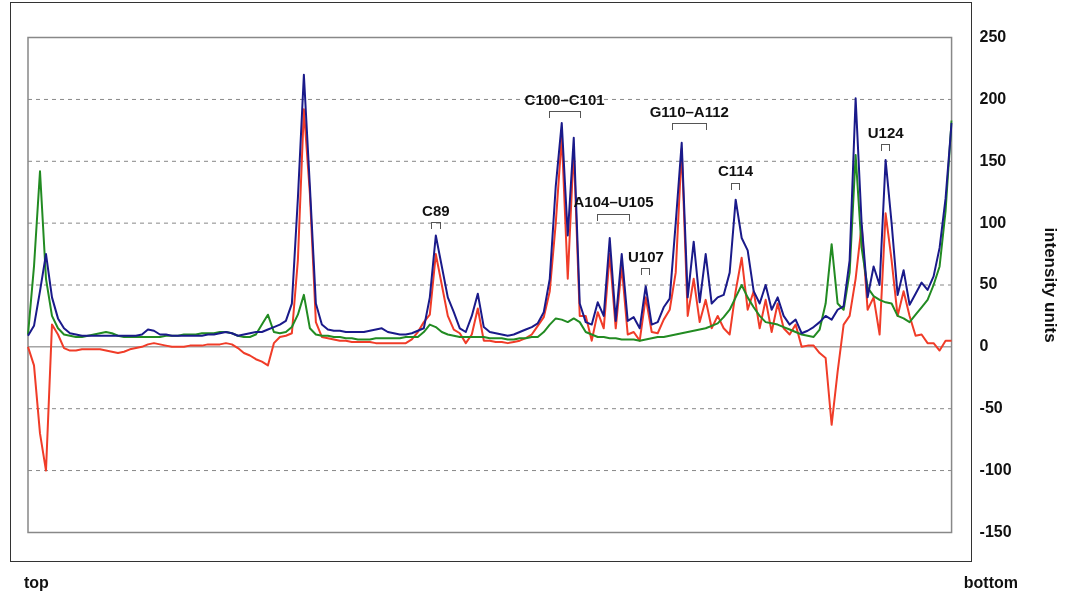 This screenshot has height=604, width=1078. Describe the element at coordinates (993, 37) in the screenshot. I see `y-tick-label: 250` at that location.